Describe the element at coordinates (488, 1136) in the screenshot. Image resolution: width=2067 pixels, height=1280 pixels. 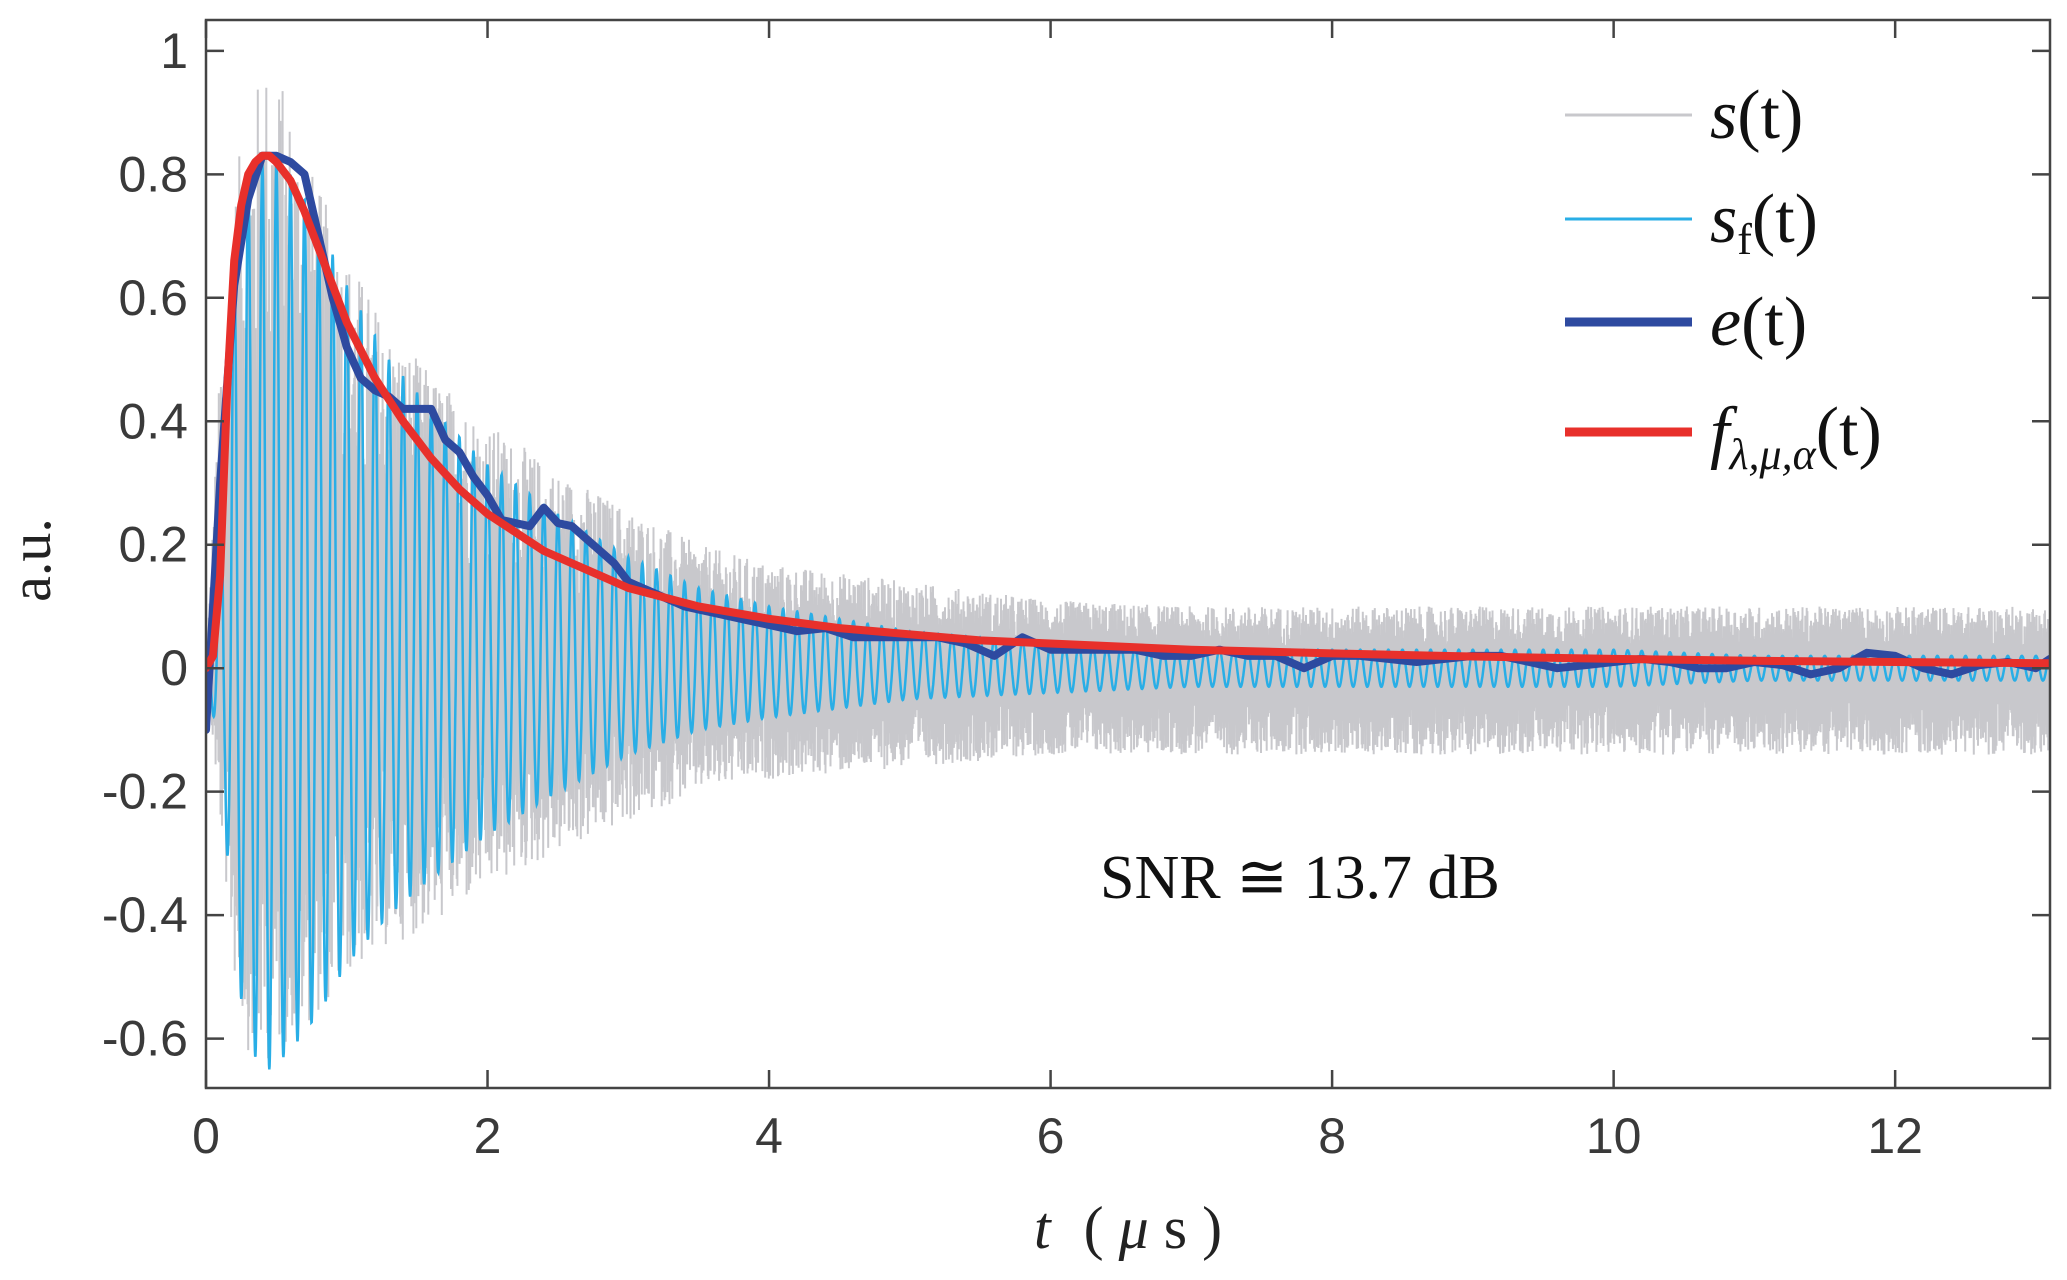
I see `x-tick-label: 2` at that location.